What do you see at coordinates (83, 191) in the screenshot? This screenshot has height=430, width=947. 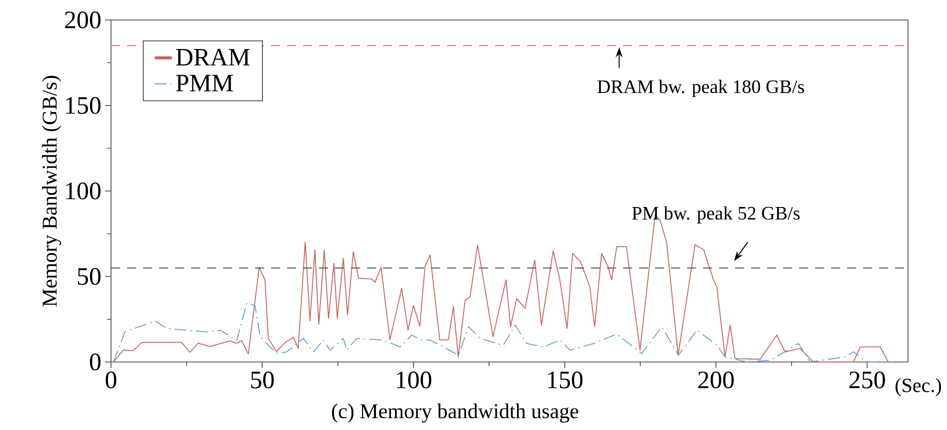 I see `y-tick-label: 100` at bounding box center [83, 191].